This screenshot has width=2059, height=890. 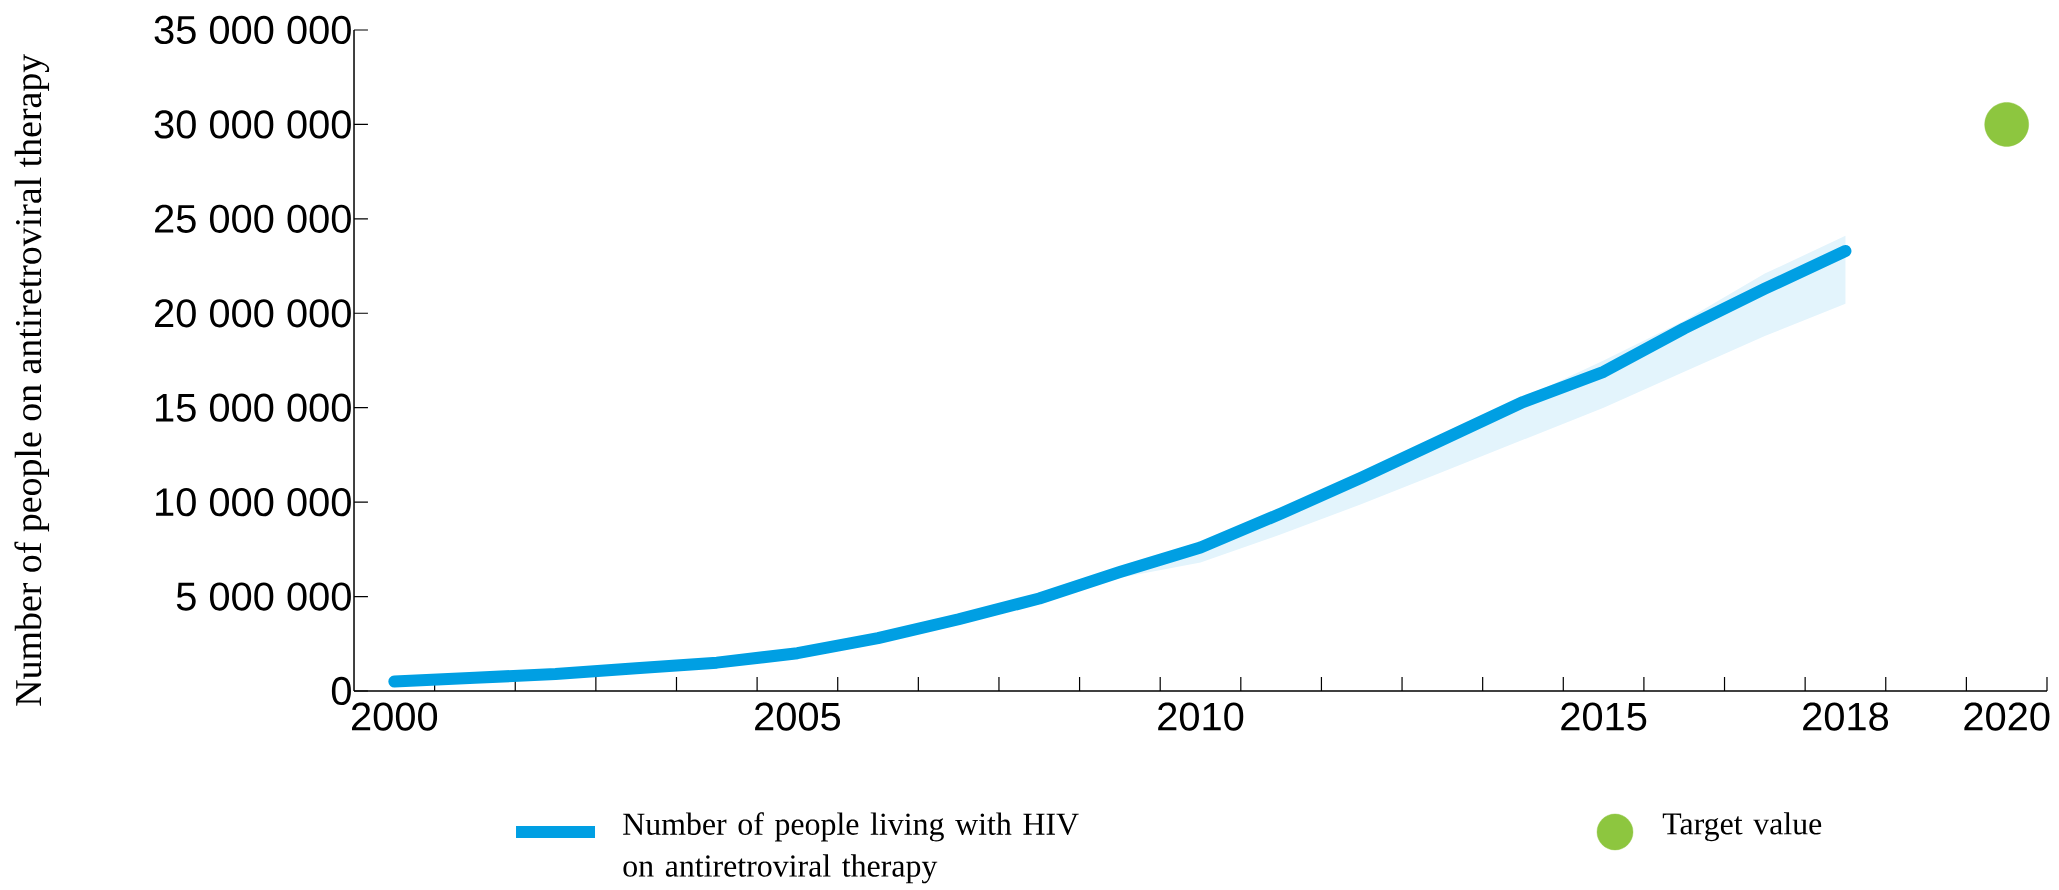 I want to click on x-tick-label: 2010, so click(x=1201, y=716).